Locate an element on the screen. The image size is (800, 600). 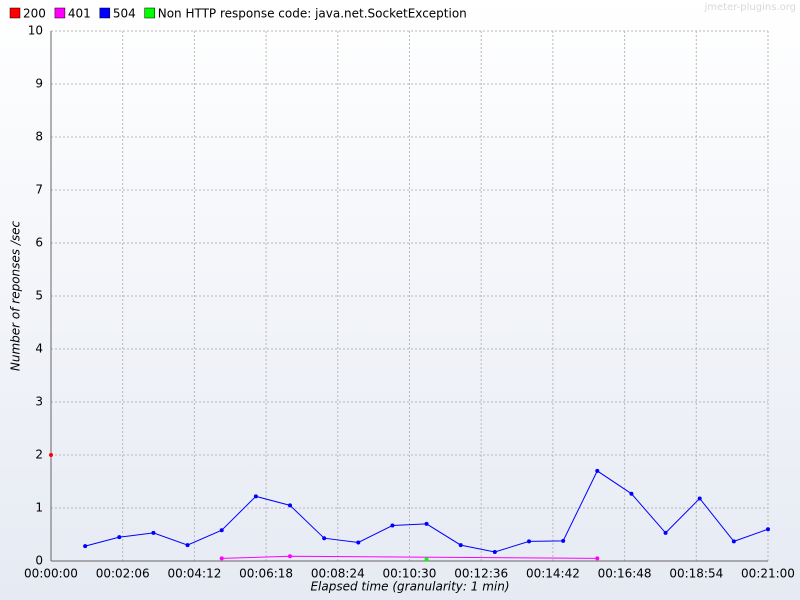
y-tick-label: 1 is located at coordinates (39, 508).